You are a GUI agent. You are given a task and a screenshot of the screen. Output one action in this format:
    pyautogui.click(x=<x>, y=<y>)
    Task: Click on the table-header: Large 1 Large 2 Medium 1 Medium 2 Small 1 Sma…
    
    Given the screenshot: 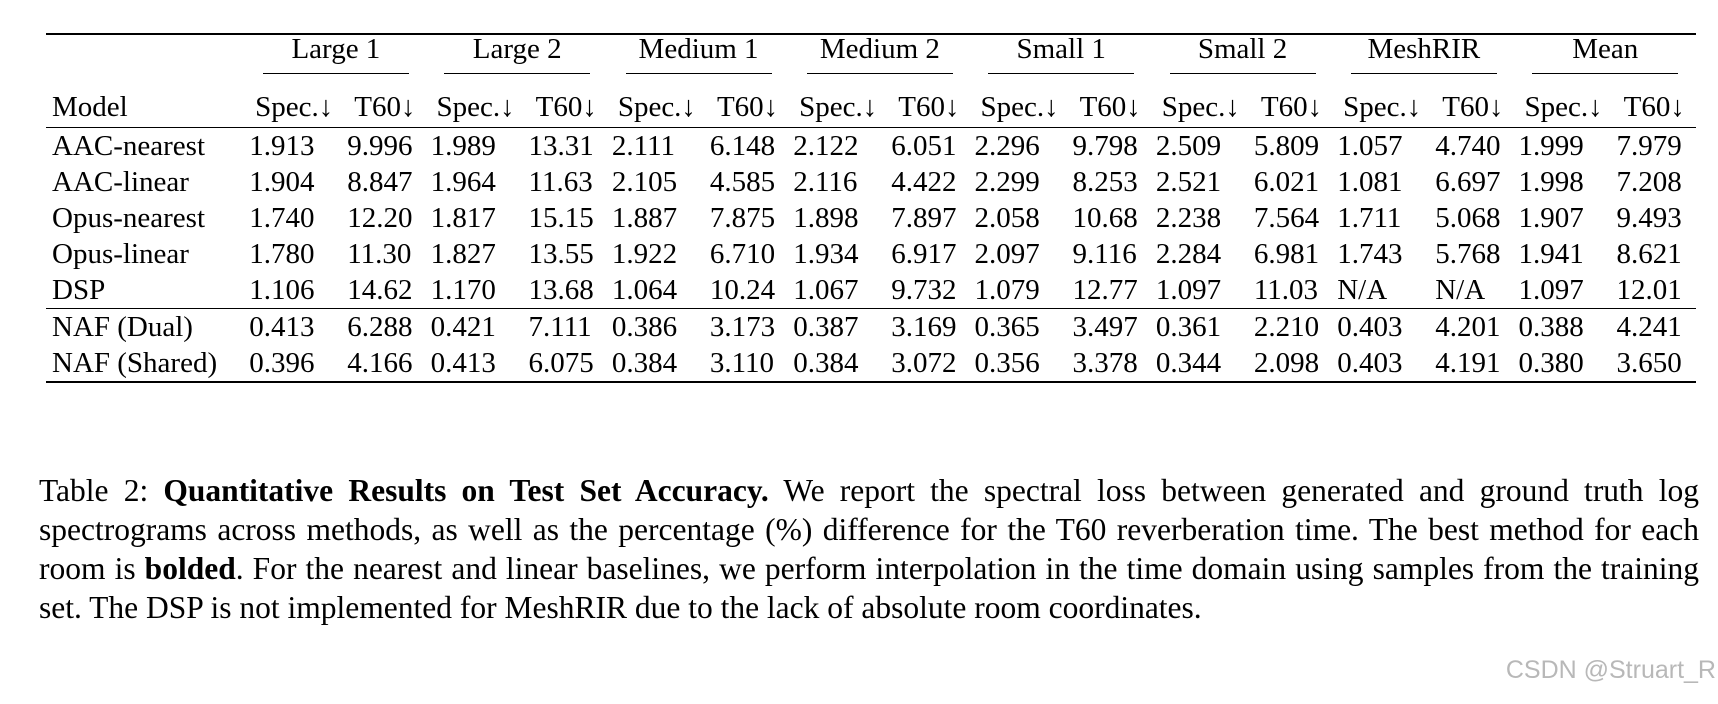 What is the action you would take?
    pyautogui.click(x=871, y=80)
    